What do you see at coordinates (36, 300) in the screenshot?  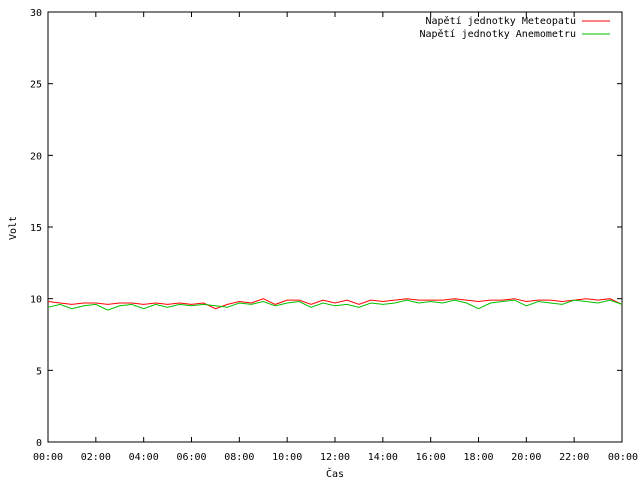 I see `y-tick-label: 10` at bounding box center [36, 300].